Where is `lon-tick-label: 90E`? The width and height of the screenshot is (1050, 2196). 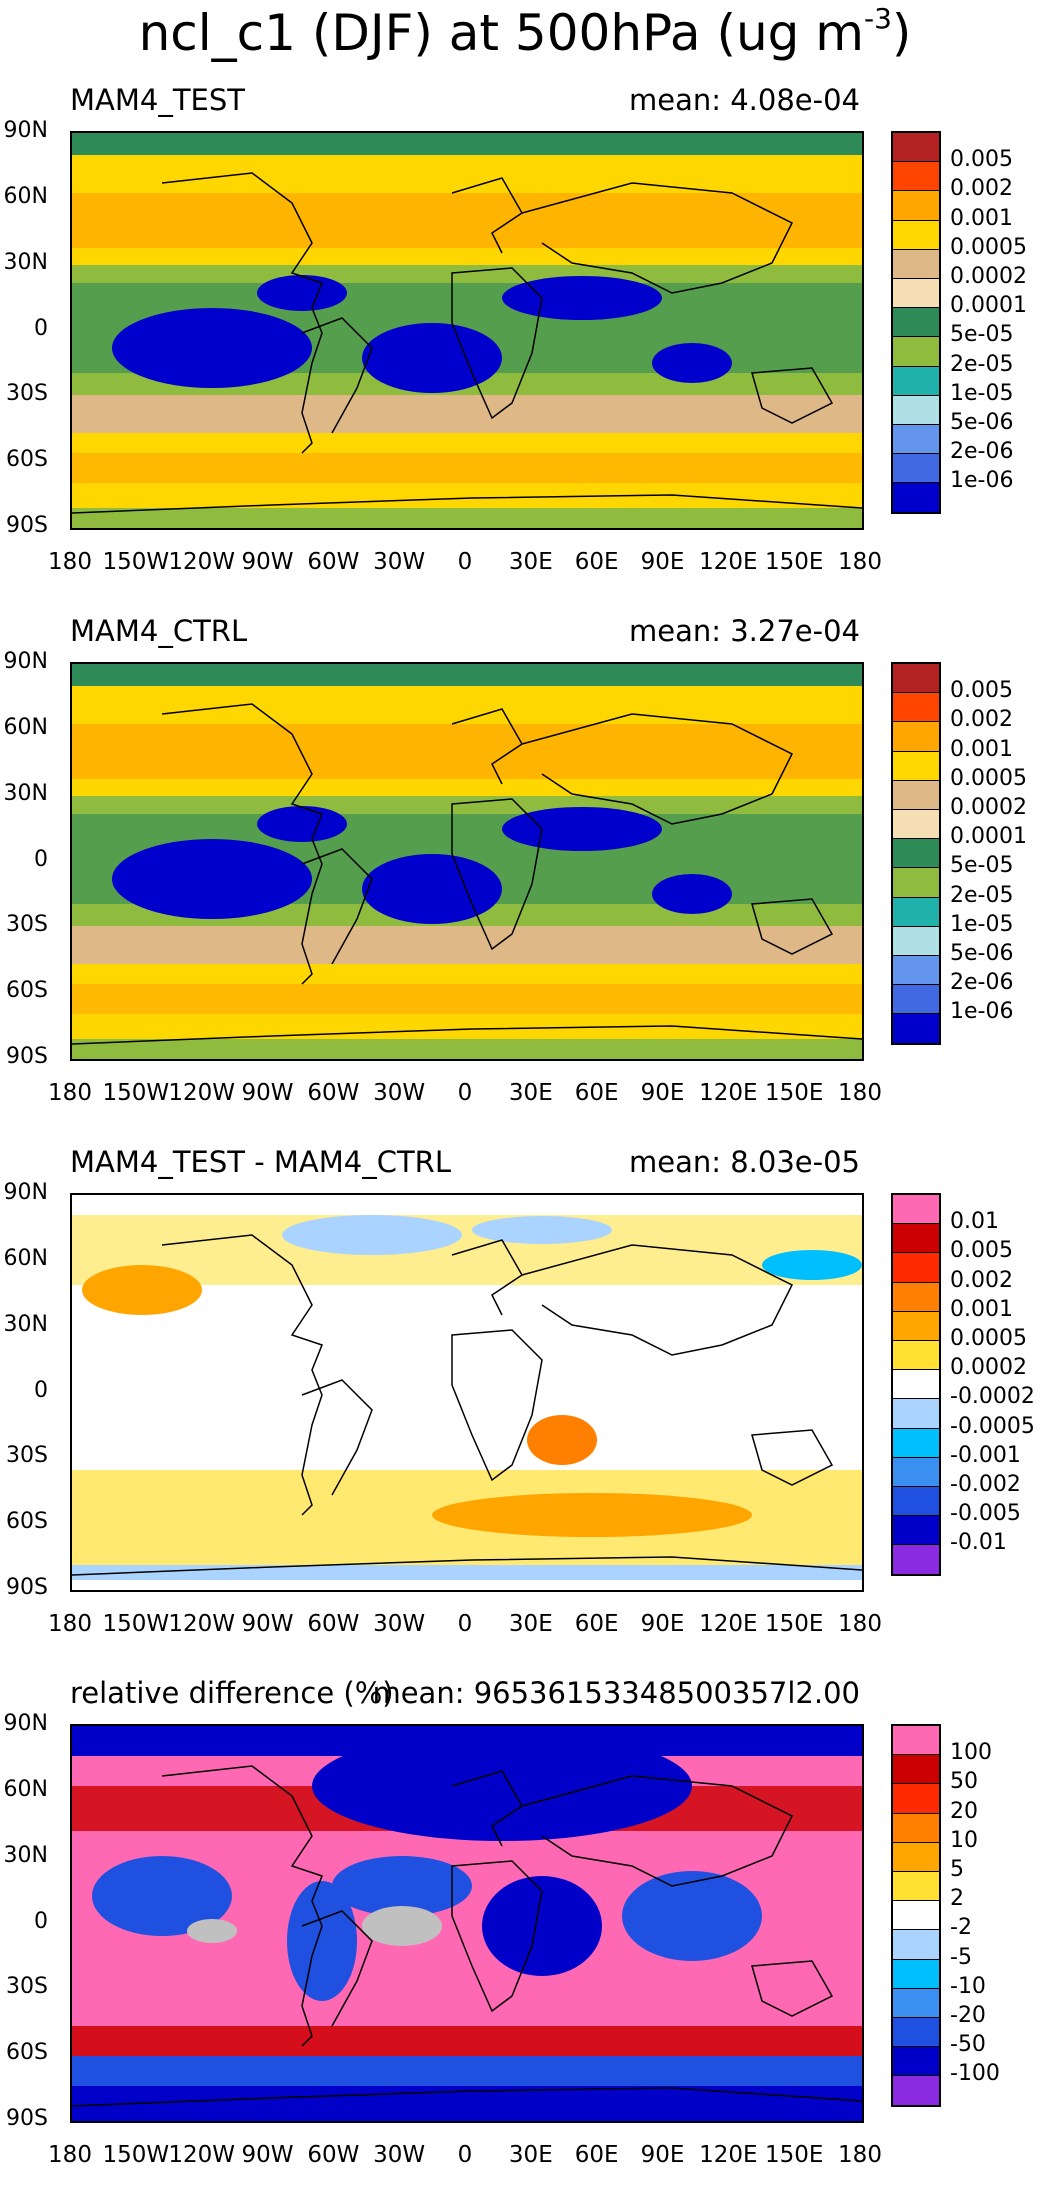
lon-tick-label: 90E is located at coordinates (662, 562).